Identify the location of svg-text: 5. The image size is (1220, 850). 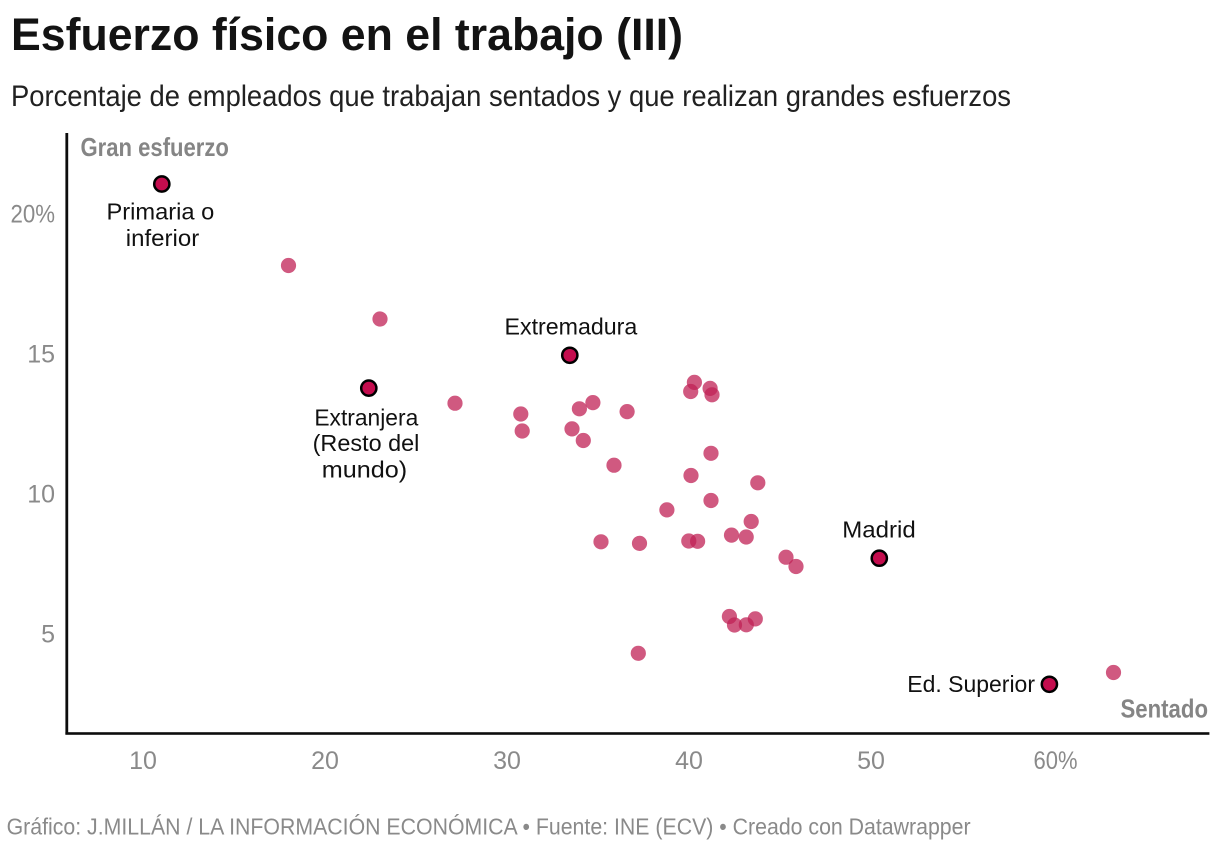
(48, 634).